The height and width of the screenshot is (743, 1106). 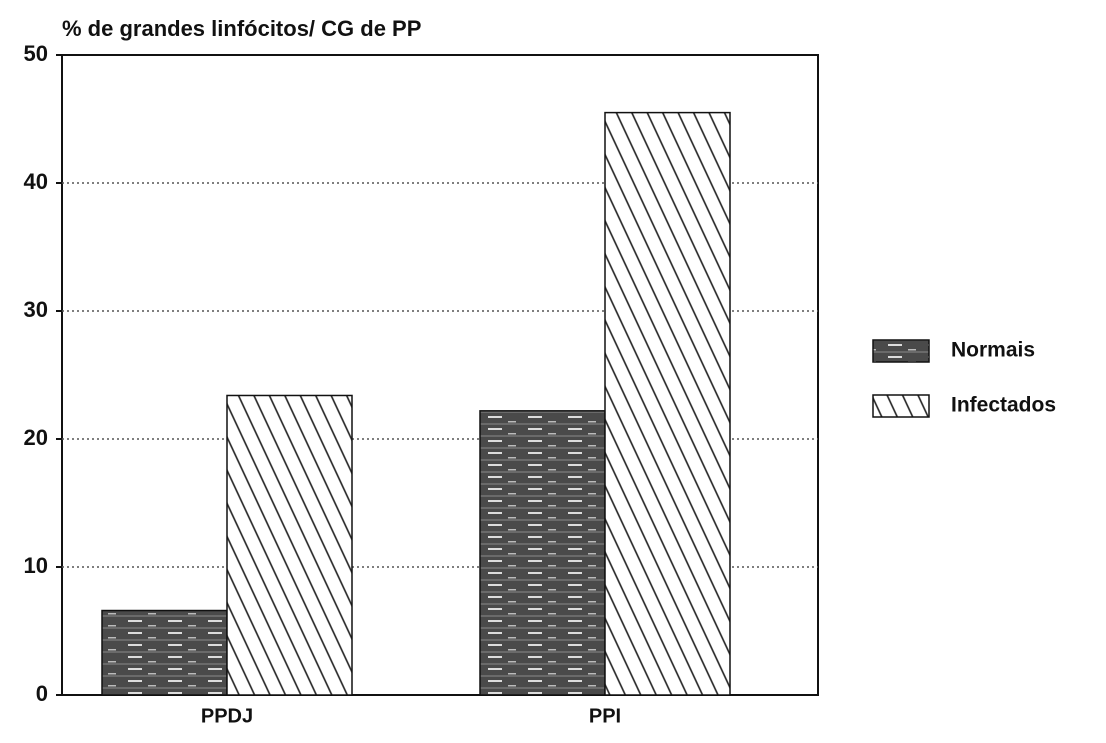 I want to click on legend-label: Infectados, so click(x=1003, y=405).